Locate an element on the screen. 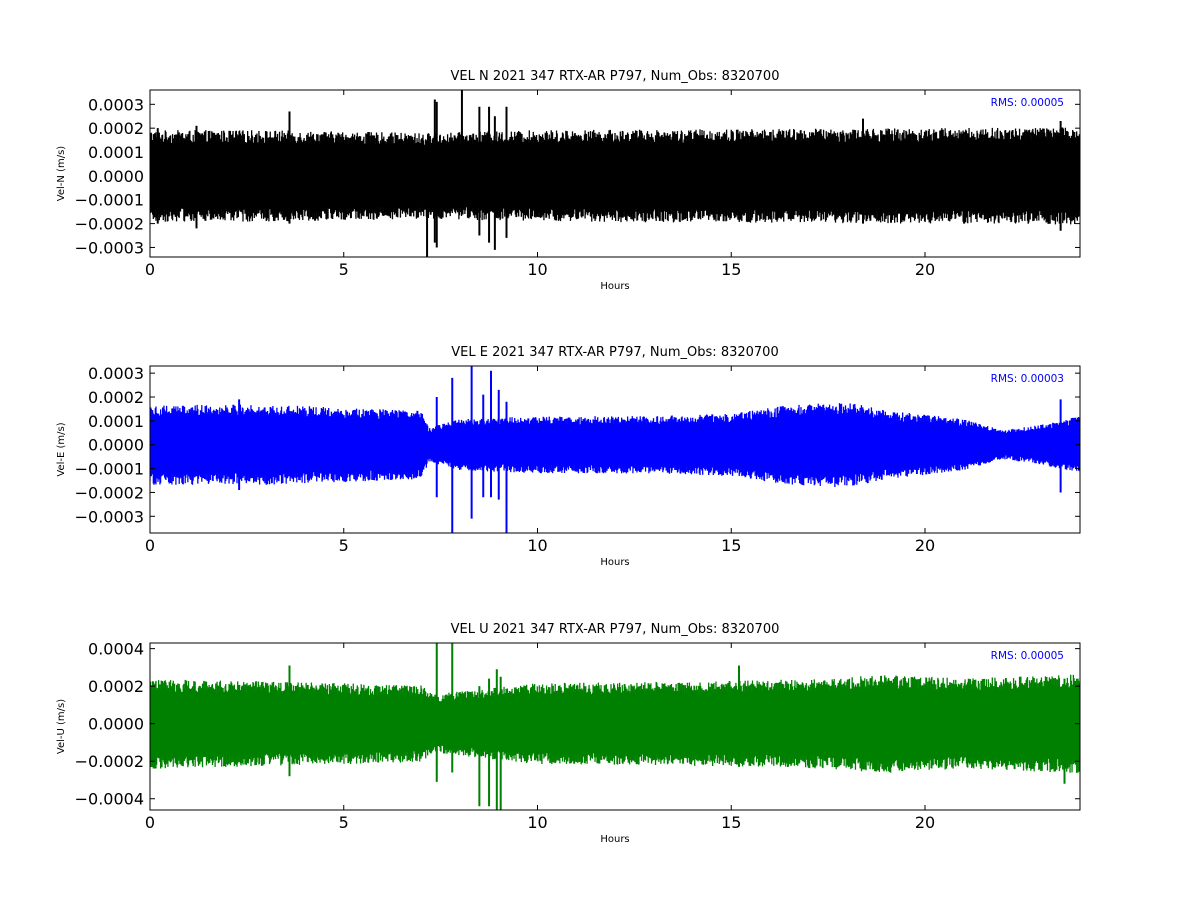 The width and height of the screenshot is (1200, 900). y-axis-label: Vel-N (m/s) is located at coordinates (61, 173).